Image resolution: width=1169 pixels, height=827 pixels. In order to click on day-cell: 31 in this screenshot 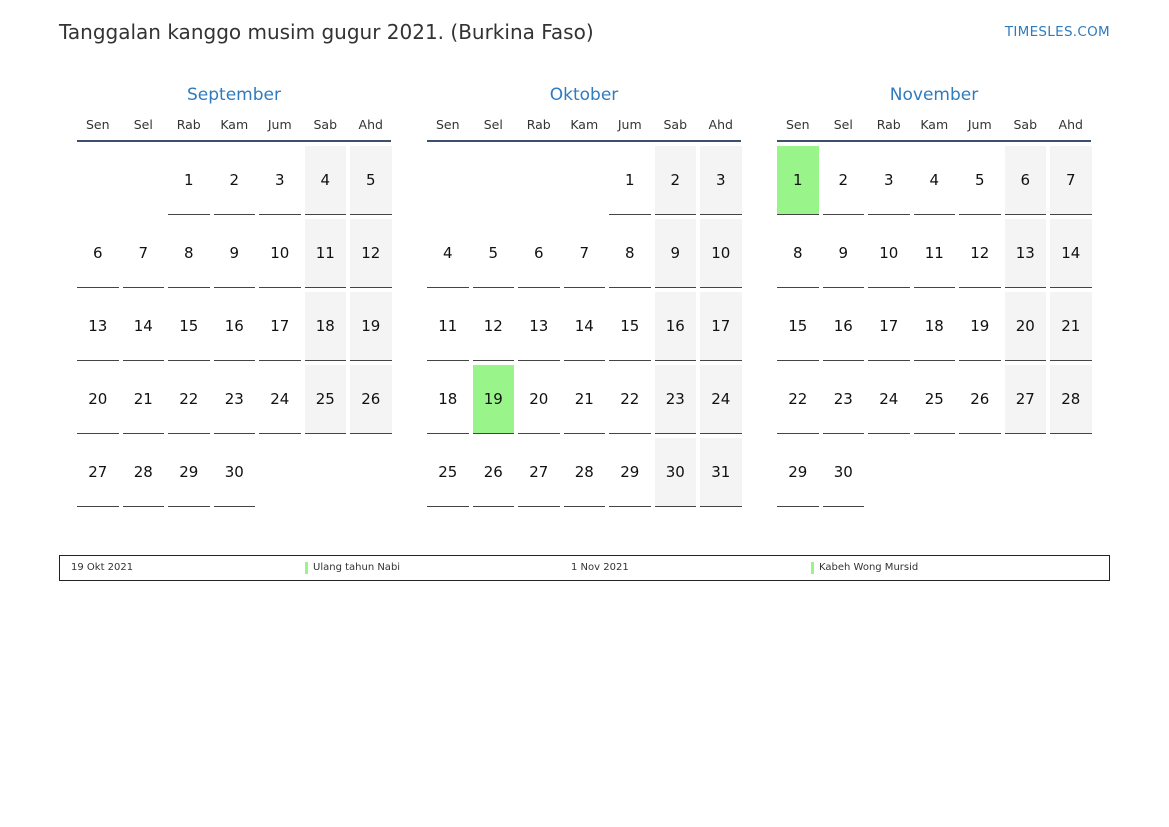, I will do `click(721, 472)`.